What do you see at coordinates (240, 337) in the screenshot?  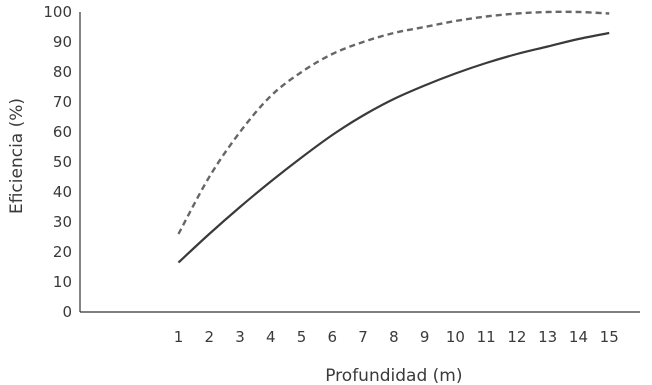 I see `x-tick-label: 3` at bounding box center [240, 337].